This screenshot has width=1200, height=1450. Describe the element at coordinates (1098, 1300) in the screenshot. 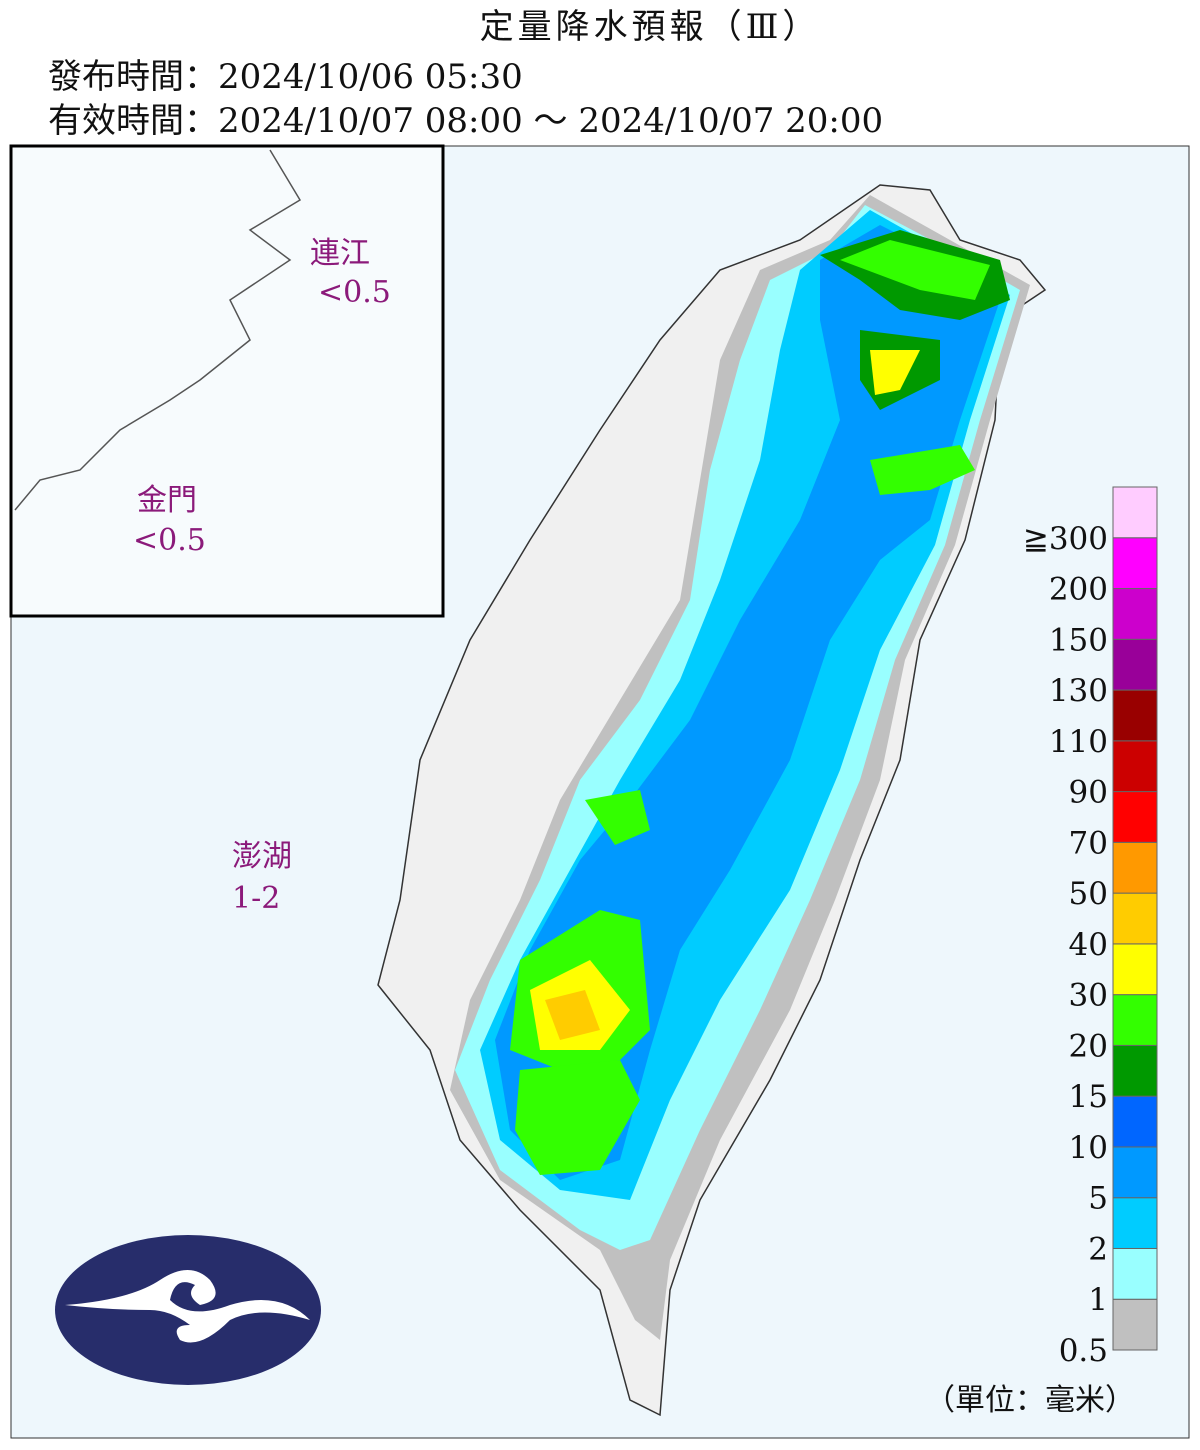

I see `legend-label: 1` at that location.